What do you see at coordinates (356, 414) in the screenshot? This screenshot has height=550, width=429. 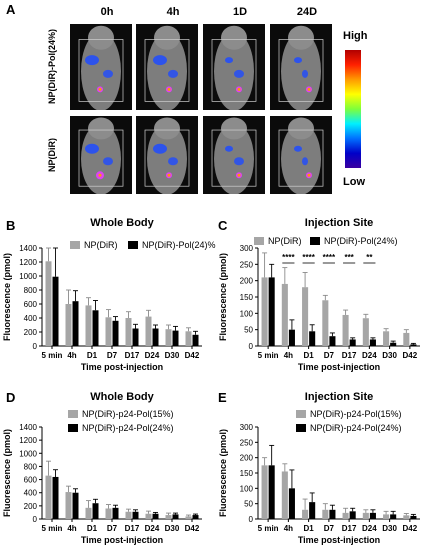 I see `legend-label: NP(DiR)-p24-Pol(15%)` at bounding box center [356, 414].